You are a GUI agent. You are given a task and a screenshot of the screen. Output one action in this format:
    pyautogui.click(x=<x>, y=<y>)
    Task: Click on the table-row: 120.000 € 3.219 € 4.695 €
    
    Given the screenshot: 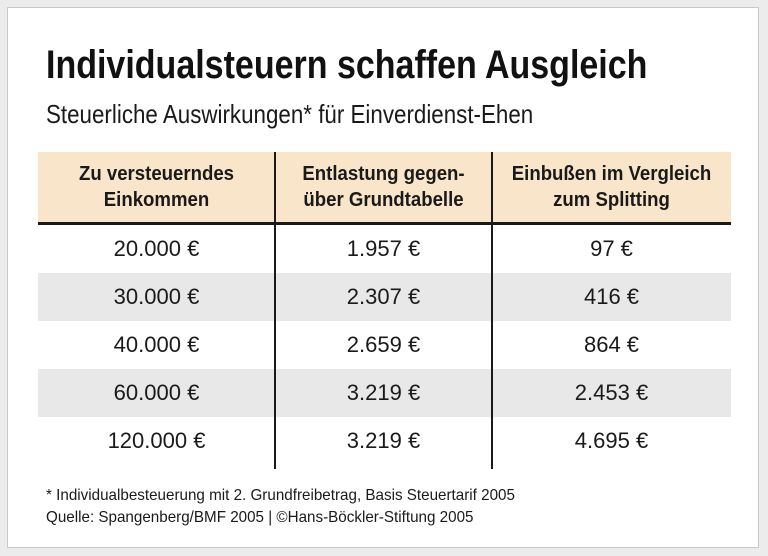 What is the action you would take?
    pyautogui.click(x=384, y=441)
    